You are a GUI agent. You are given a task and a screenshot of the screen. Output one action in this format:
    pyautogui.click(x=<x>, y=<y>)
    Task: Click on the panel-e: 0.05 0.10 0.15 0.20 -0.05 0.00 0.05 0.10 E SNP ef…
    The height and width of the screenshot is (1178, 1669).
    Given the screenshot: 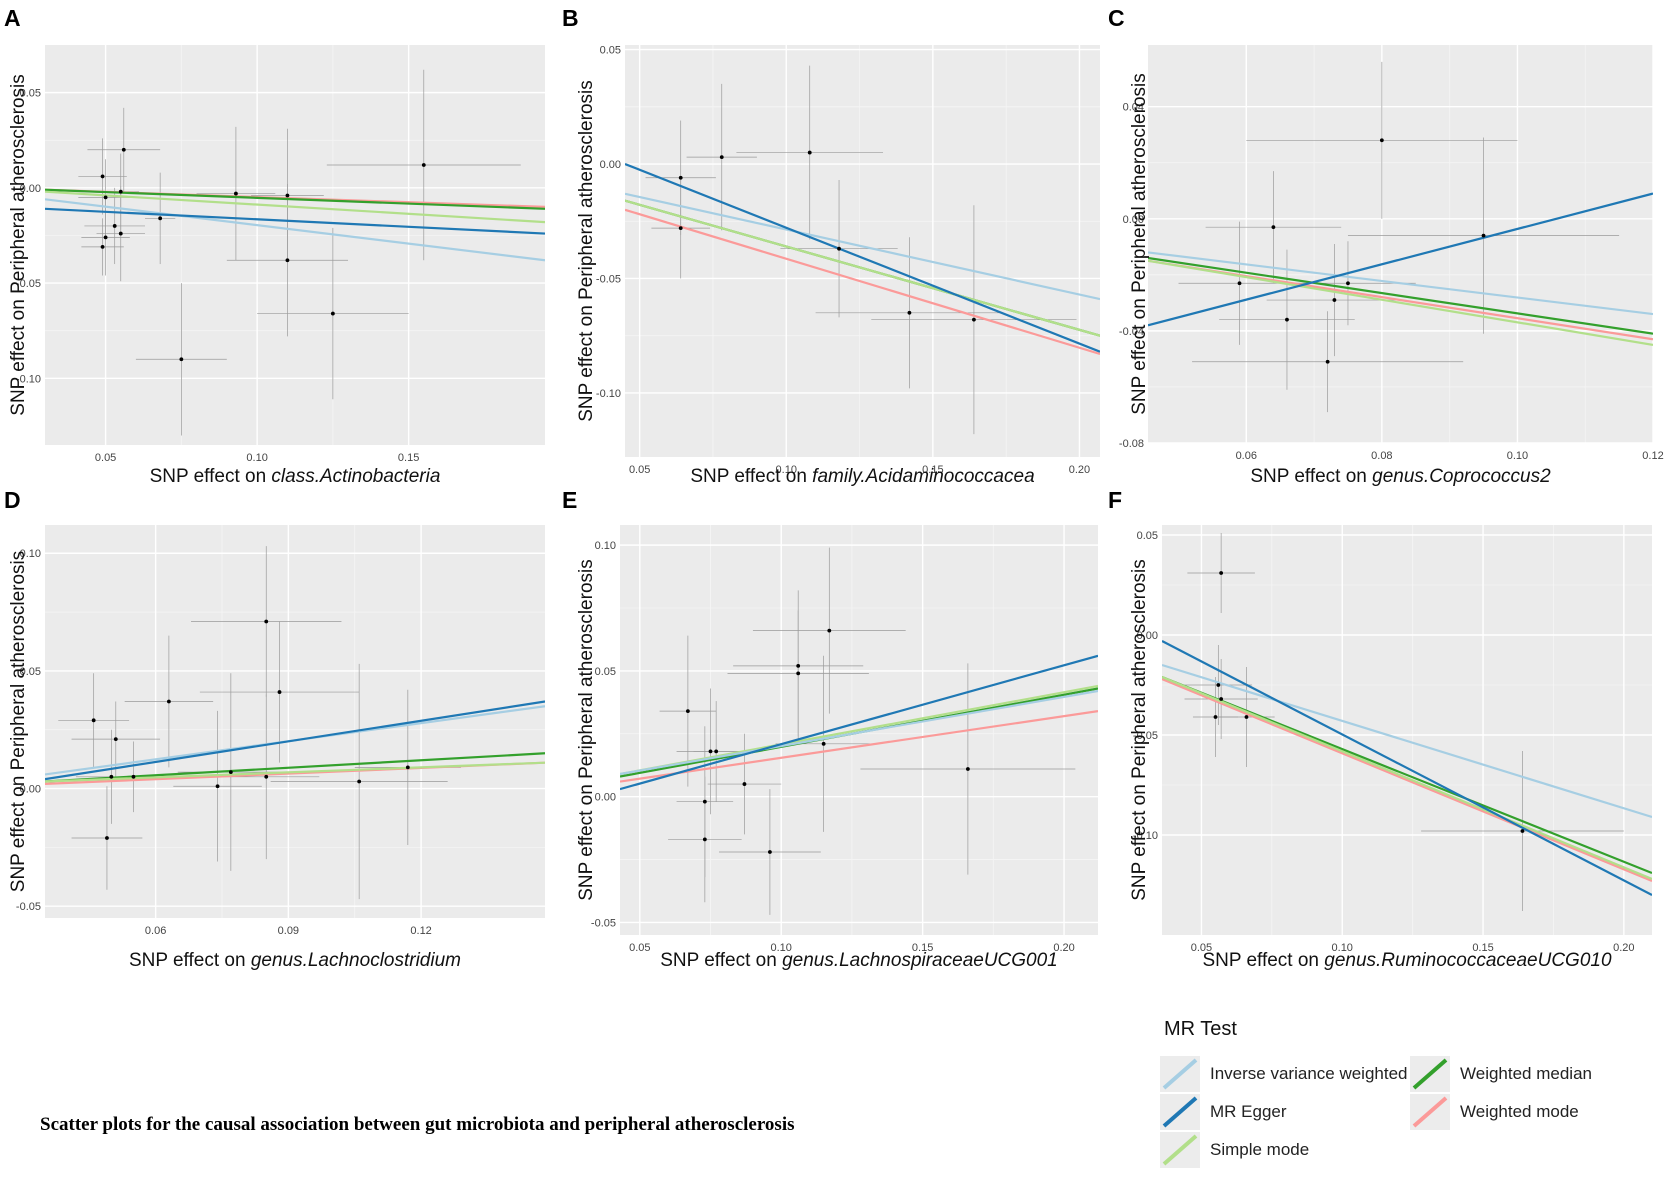 What is the action you would take?
    pyautogui.click(x=830, y=729)
    